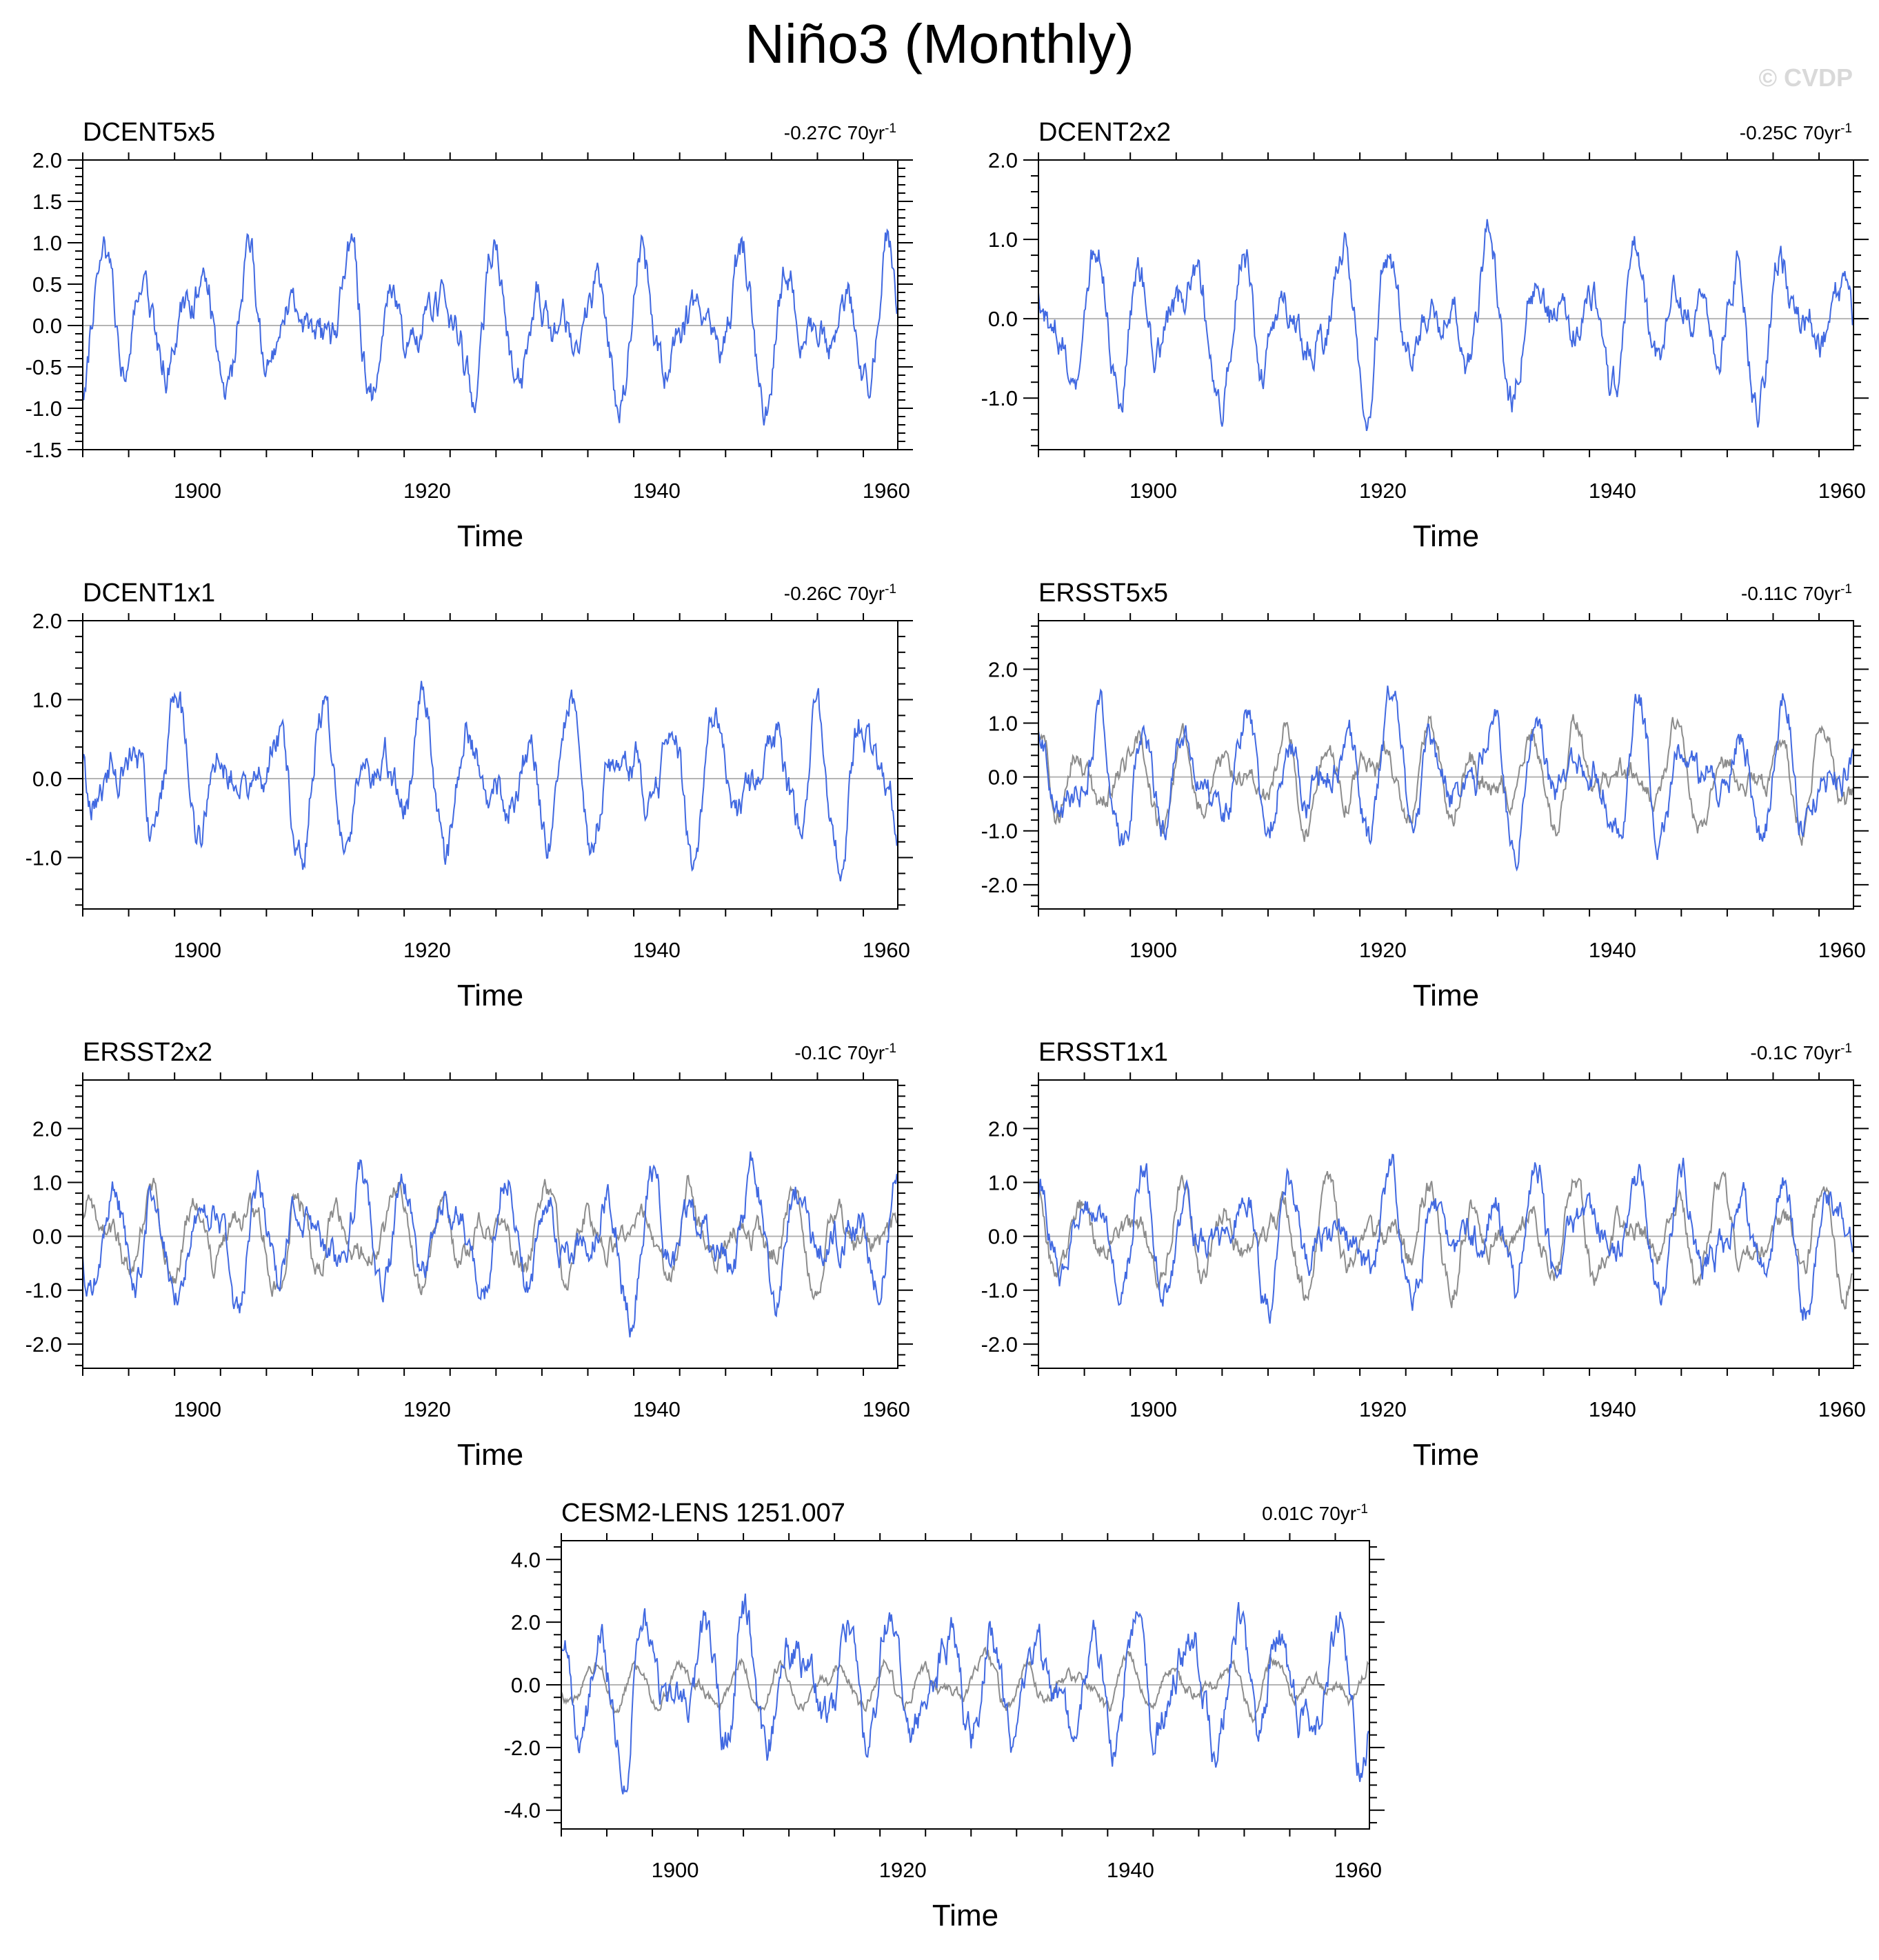 This screenshot has width=1879, height=1960. Describe the element at coordinates (149, 132) in the screenshot. I see `panel-title: DCENT5x5` at that location.